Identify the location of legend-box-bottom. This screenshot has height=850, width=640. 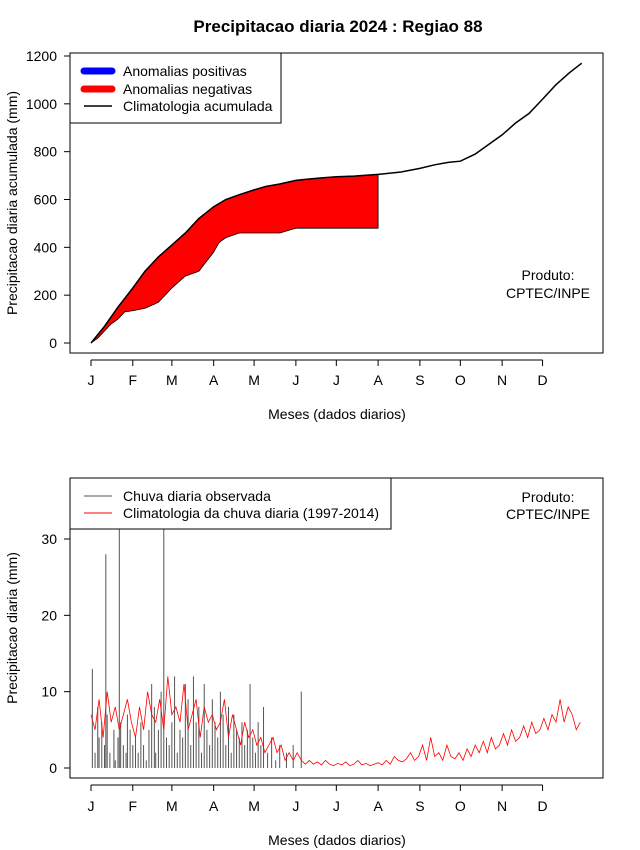
(230, 503).